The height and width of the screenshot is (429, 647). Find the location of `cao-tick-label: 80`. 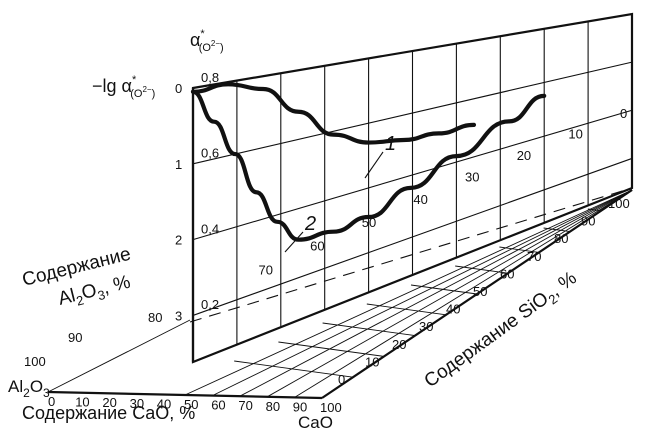

cao-tick-label: 80 is located at coordinates (273, 406).